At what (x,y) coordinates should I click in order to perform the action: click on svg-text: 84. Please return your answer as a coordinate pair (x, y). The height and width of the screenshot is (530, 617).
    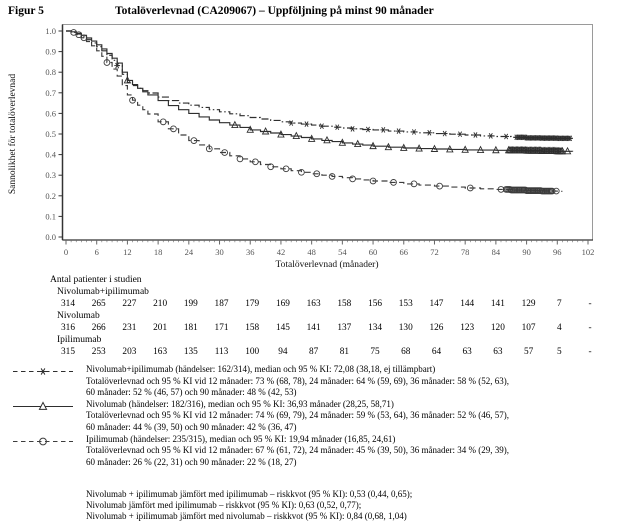
    Looking at the image, I should click on (496, 252).